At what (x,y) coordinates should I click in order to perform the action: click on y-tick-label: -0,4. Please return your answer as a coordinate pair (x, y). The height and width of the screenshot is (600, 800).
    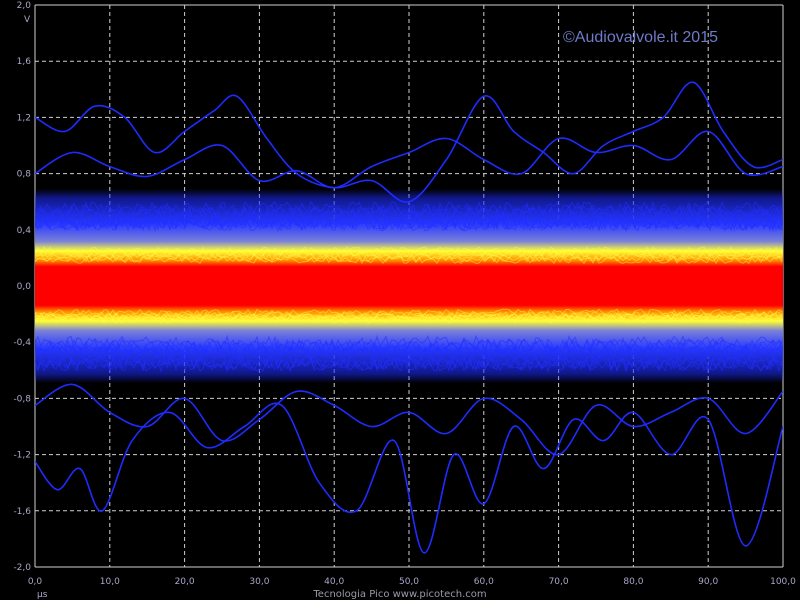
    Looking at the image, I should click on (22, 343).